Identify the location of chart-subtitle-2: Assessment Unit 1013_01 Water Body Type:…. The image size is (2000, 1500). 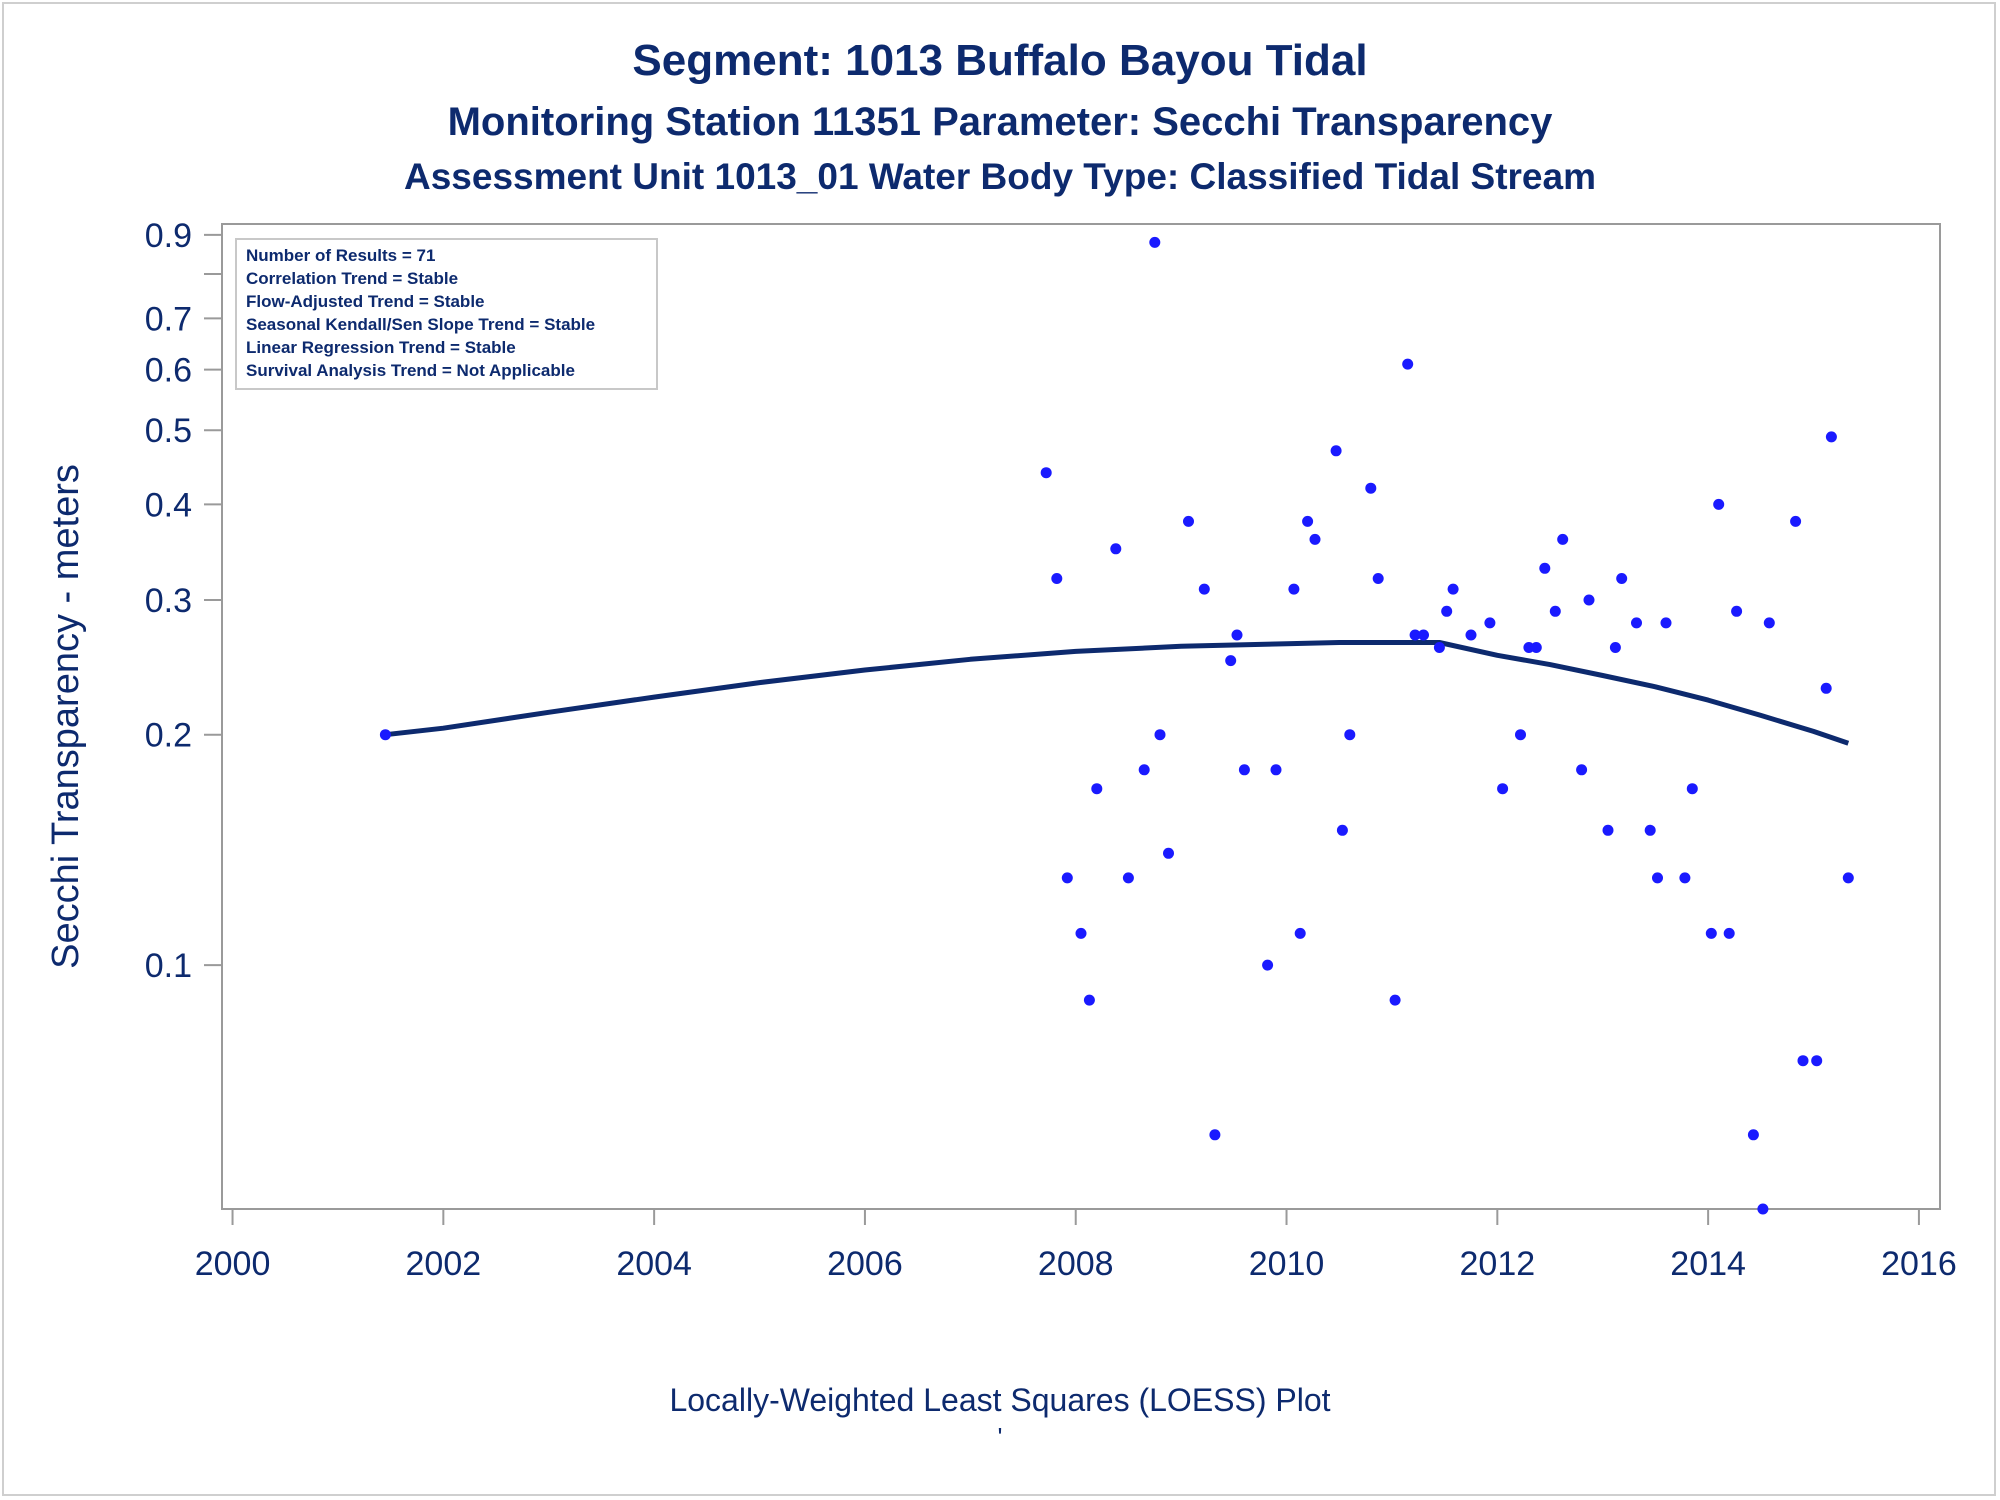
(1000, 176).